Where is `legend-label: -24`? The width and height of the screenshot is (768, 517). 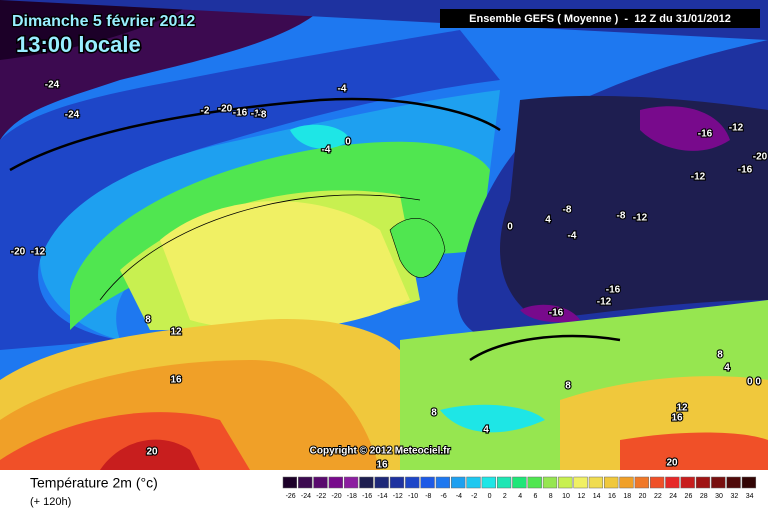
legend-label: -24 is located at coordinates (306, 496).